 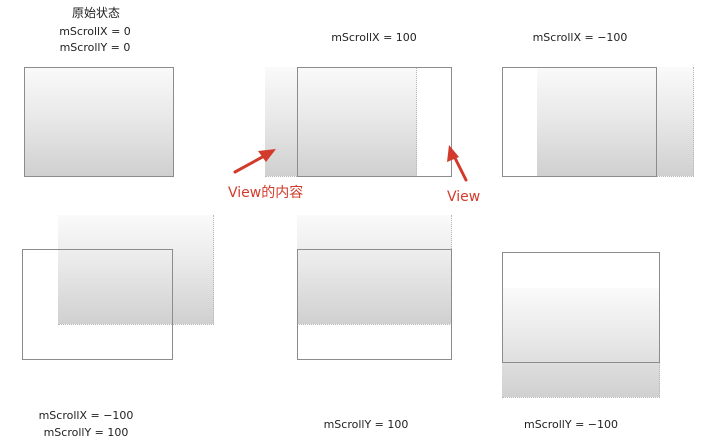 I want to click on panel-scrollx-neg-label: mScrollX = −100, so click(x=580, y=37).